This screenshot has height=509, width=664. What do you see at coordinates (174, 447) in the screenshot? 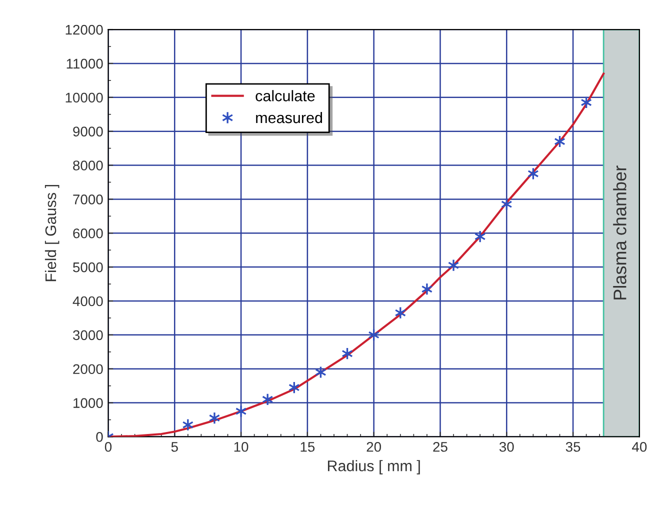
I see `x-tick-label: 5` at bounding box center [174, 447].